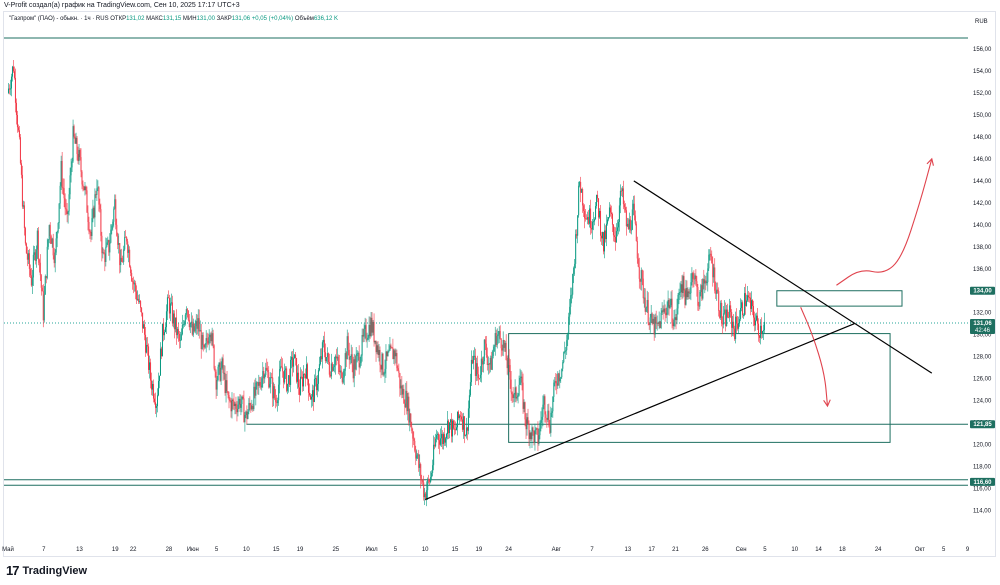  Describe the element at coordinates (814, 357) in the screenshot. I see `bearish-arrow` at that location.